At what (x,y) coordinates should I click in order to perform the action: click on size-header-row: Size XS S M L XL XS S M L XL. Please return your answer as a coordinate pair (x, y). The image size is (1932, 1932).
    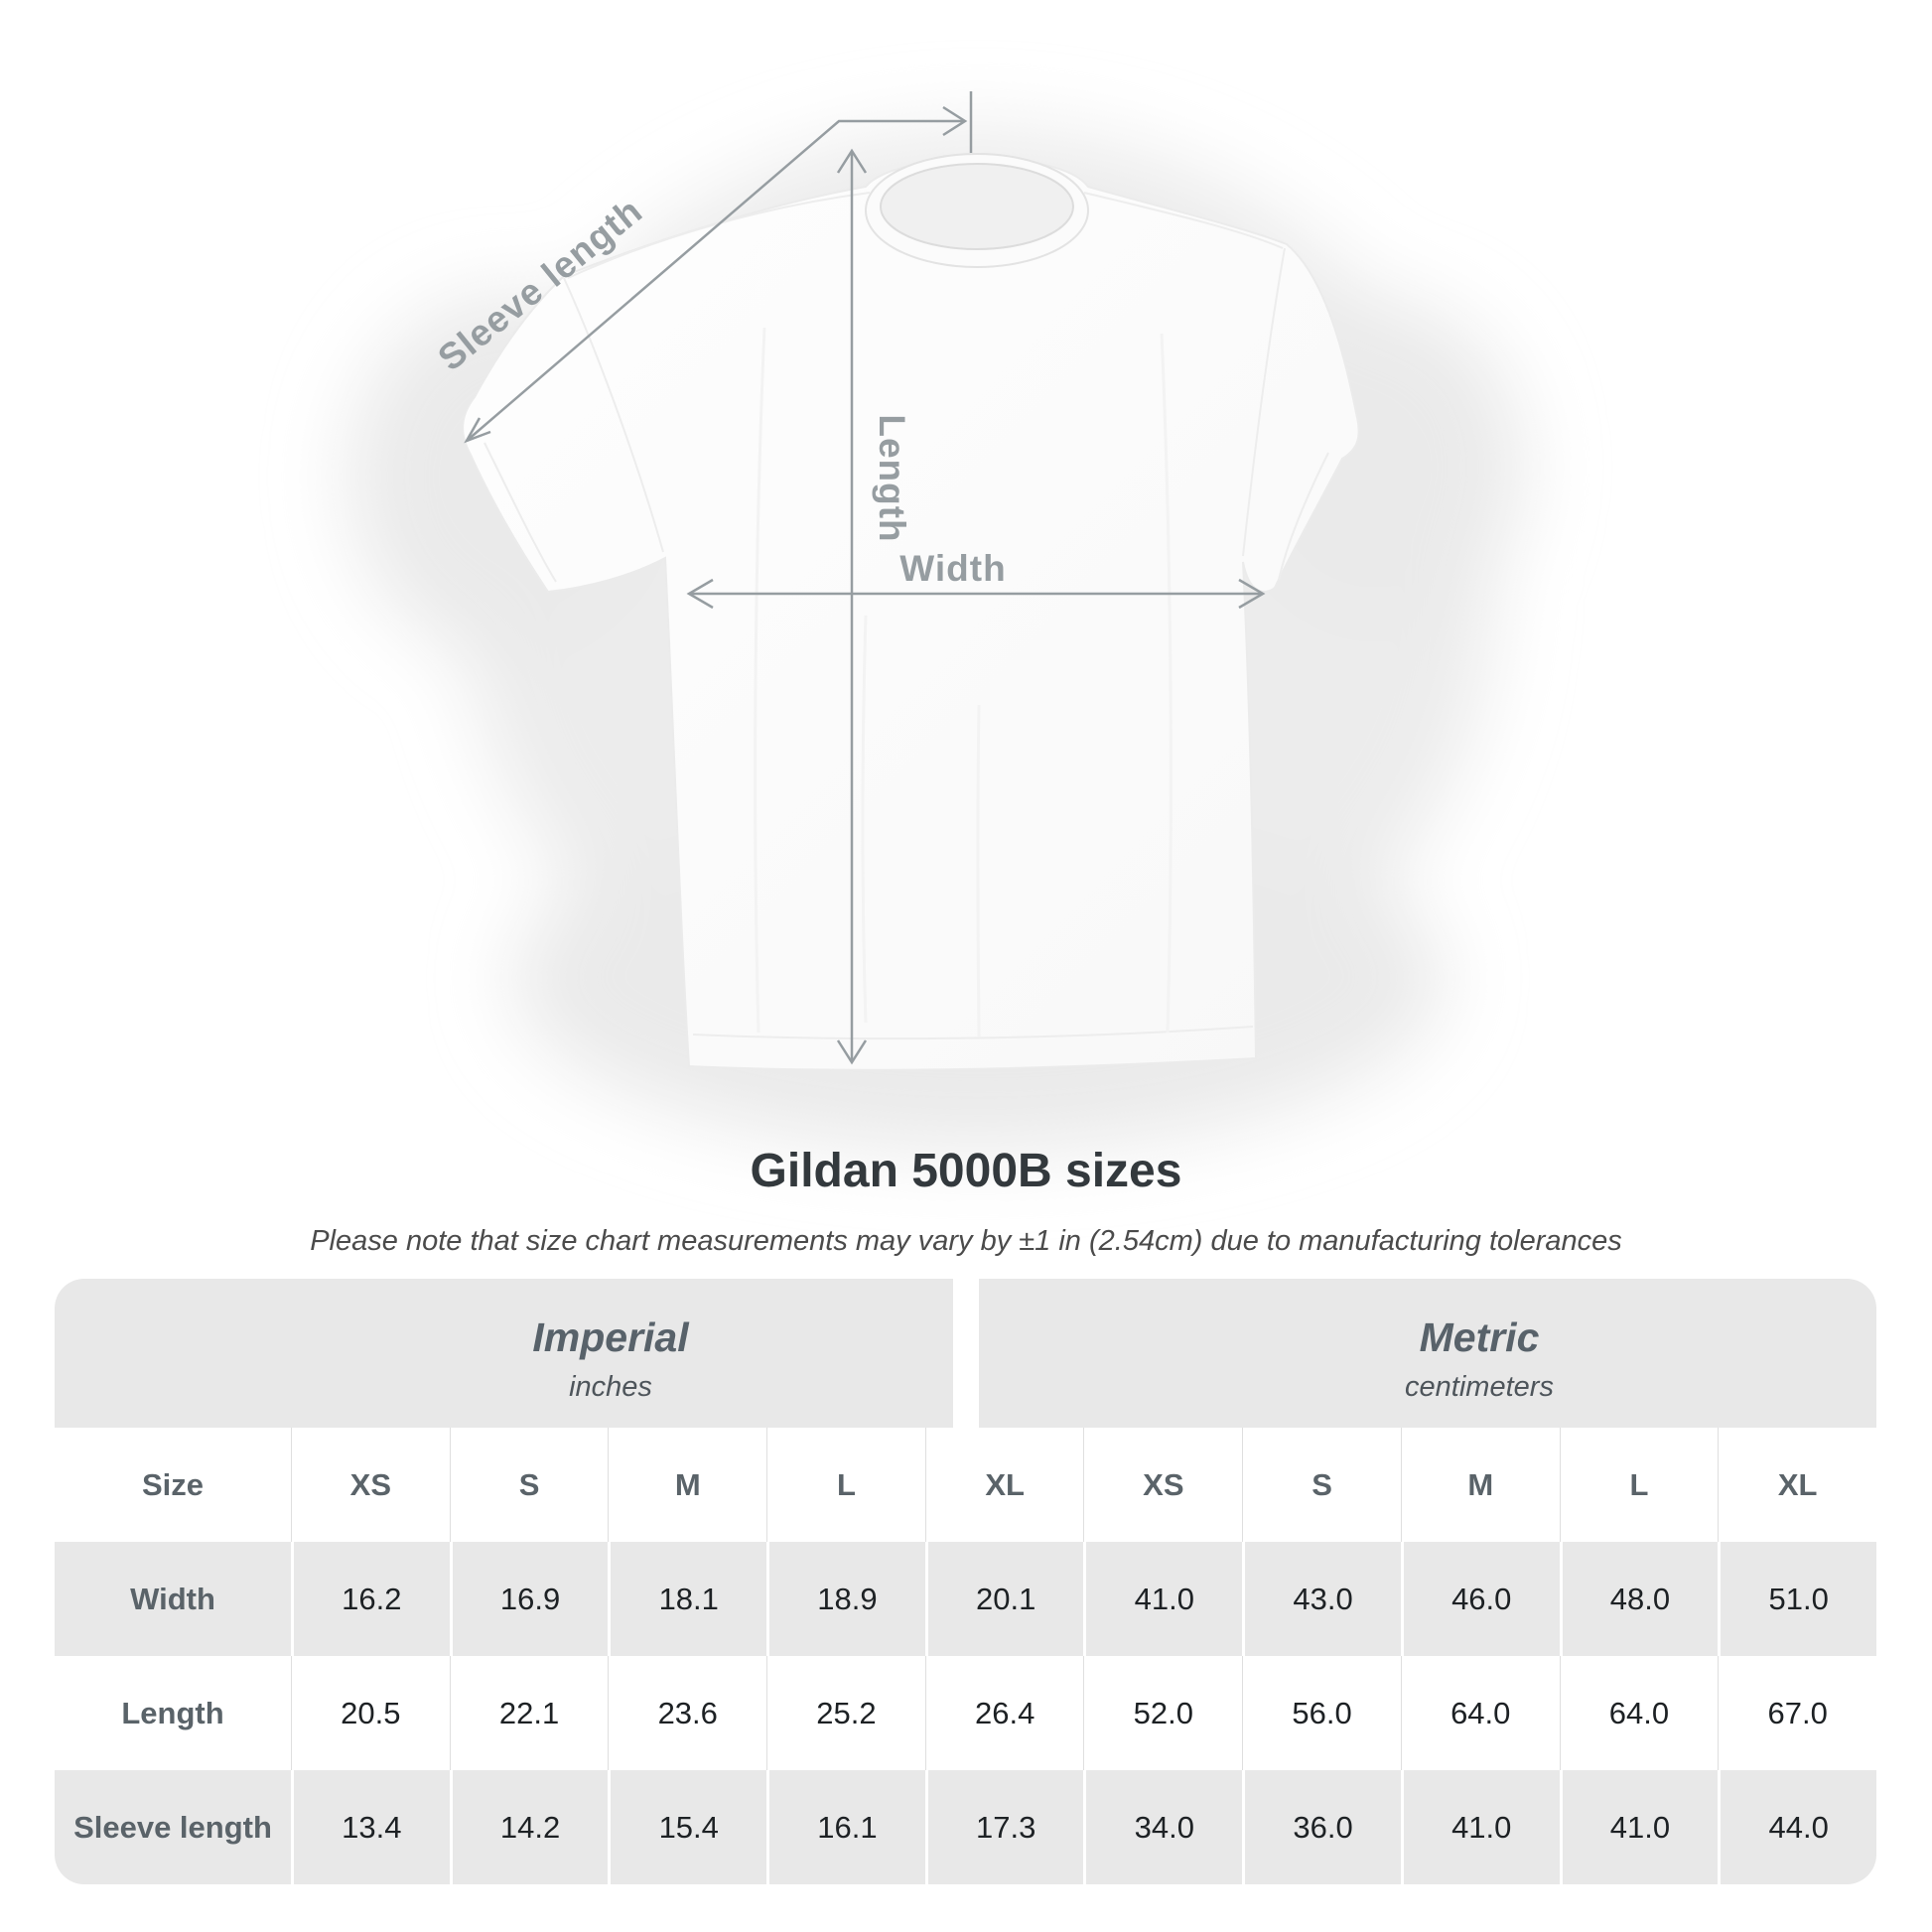
    Looking at the image, I should click on (966, 1485).